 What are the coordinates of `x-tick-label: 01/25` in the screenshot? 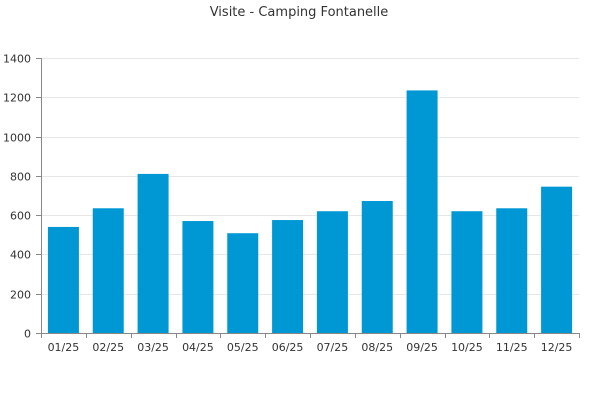 It's located at (64, 347).